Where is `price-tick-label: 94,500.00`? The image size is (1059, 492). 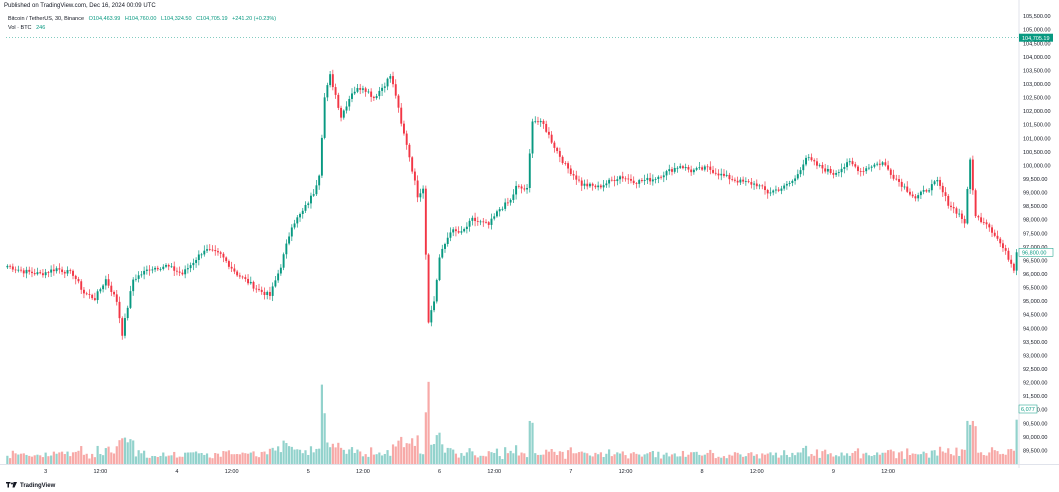 price-tick-label: 94,500.00 is located at coordinates (1035, 316).